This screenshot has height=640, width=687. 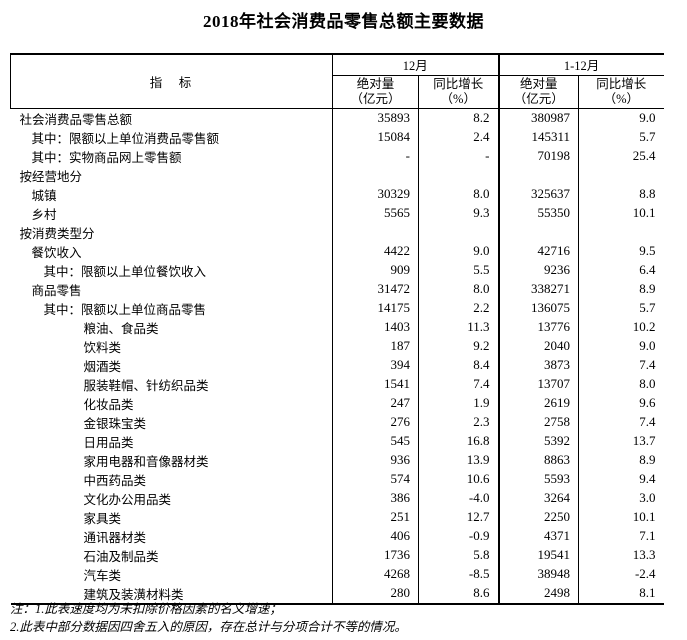 What do you see at coordinates (539, 327) in the screenshot?
I see `jan-dec-absolute-cell: 13776` at bounding box center [539, 327].